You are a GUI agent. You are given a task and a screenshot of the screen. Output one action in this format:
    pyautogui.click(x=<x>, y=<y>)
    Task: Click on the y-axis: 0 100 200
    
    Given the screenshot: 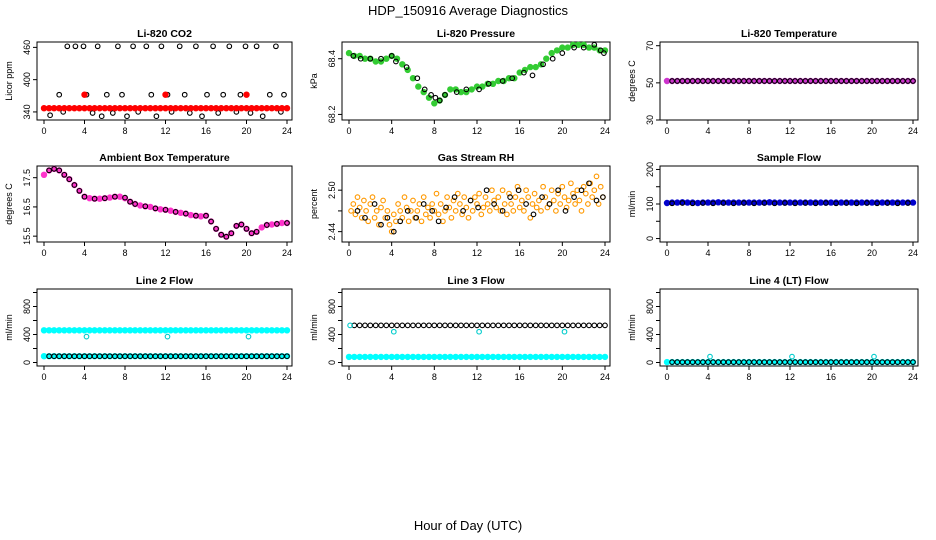 What is the action you would take?
    pyautogui.click(x=652, y=201)
    